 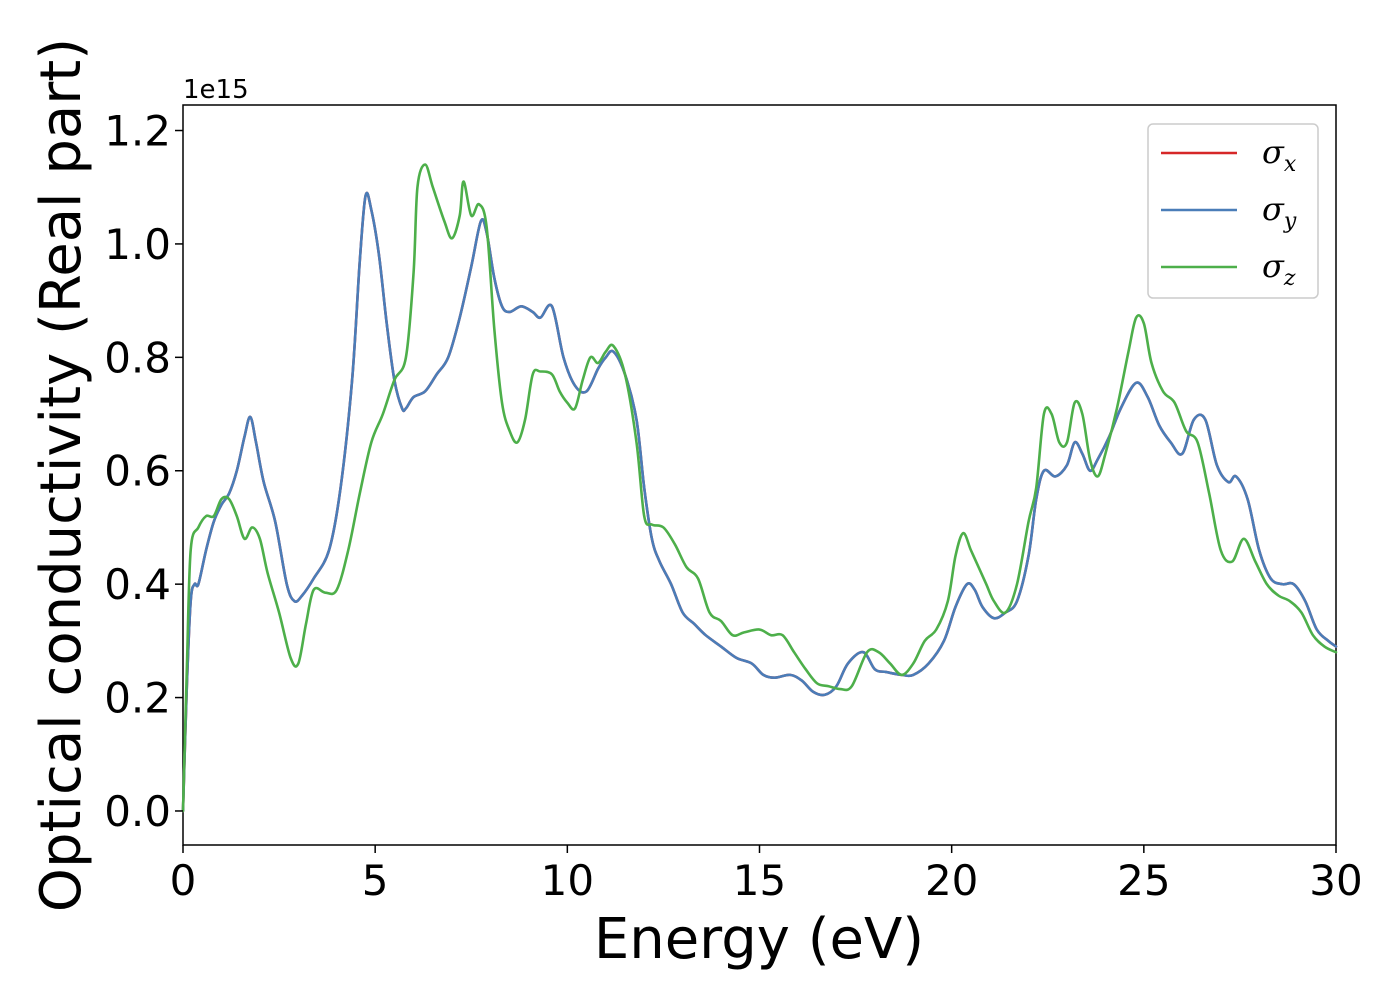 I want to click on x-tick-label: 5, so click(x=375, y=880).